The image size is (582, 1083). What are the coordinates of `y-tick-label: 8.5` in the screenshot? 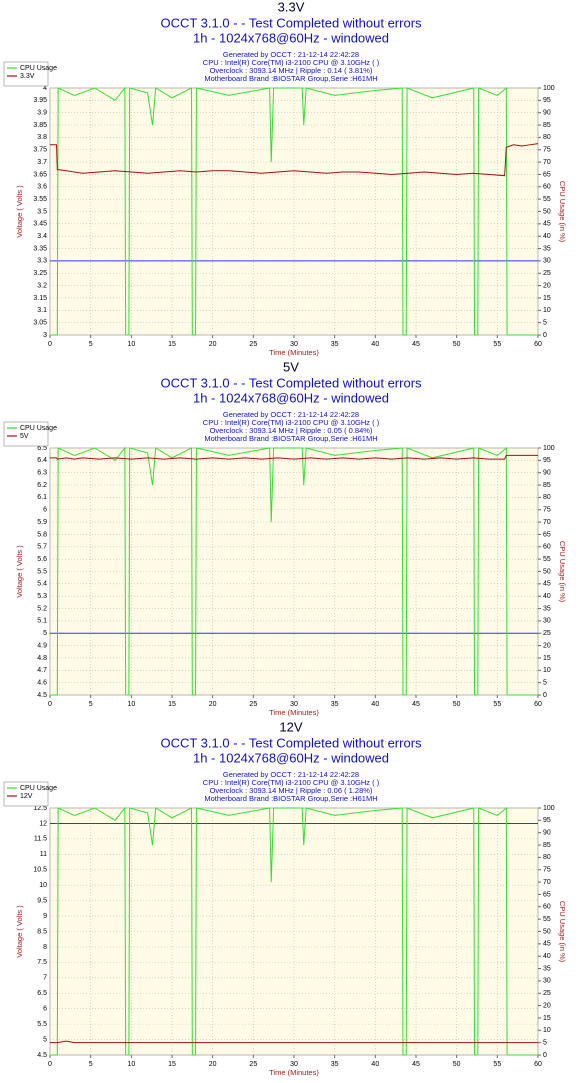 It's located at (42, 931).